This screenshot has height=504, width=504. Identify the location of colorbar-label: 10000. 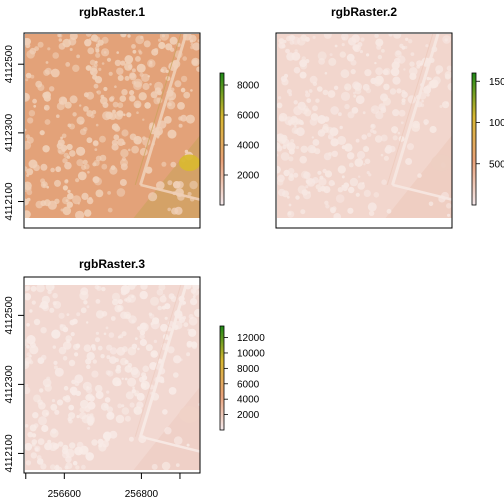
(251, 353).